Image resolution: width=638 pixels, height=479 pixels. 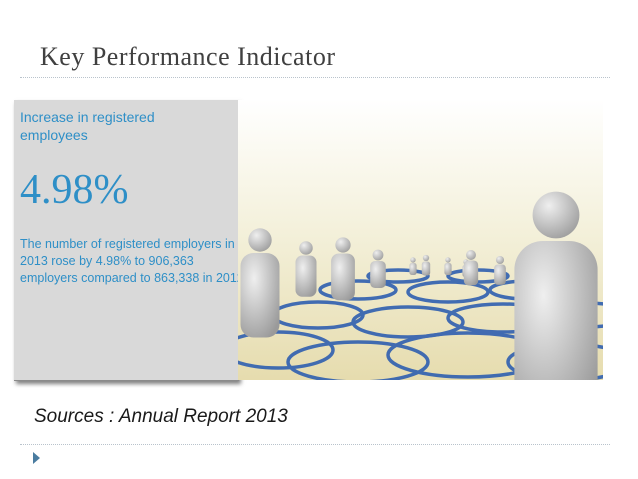 I want to click on kpi-heading: Increase in registered employees, so click(x=87, y=126).